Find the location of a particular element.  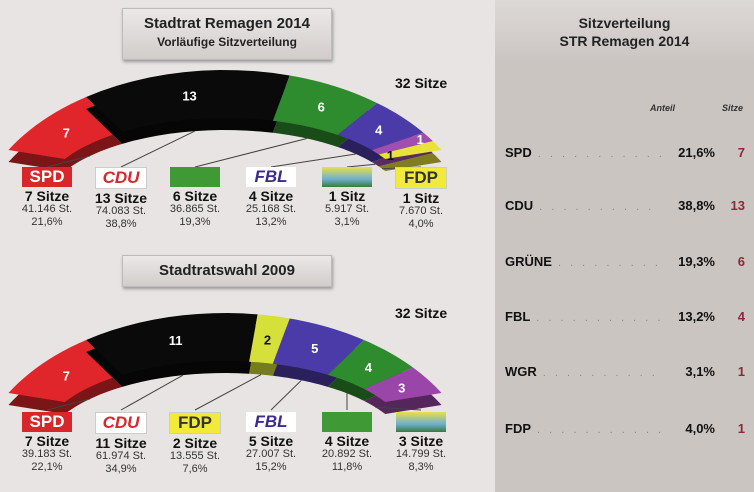

party-column: CDU 13 Sitze 74.083 St. 38,8% is located at coordinates (121, 199).